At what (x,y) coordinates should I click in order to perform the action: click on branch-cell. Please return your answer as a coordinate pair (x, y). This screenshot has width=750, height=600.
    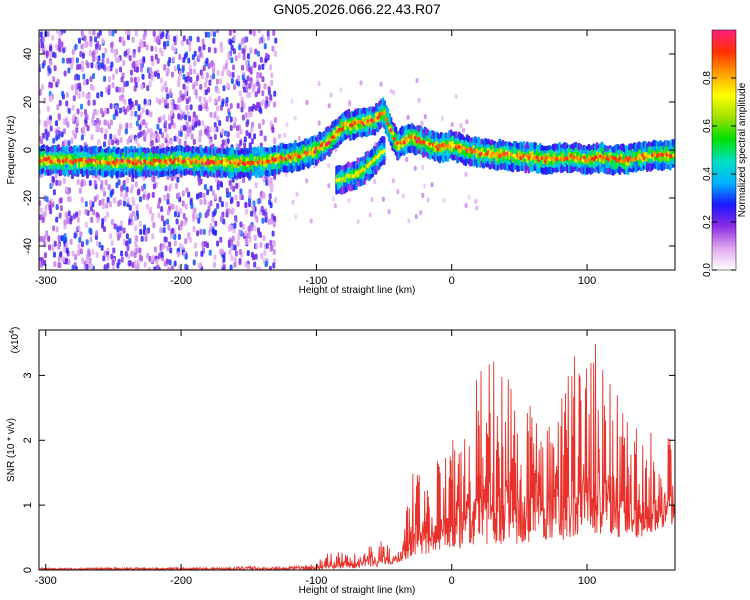
    Looking at the image, I should click on (345, 180).